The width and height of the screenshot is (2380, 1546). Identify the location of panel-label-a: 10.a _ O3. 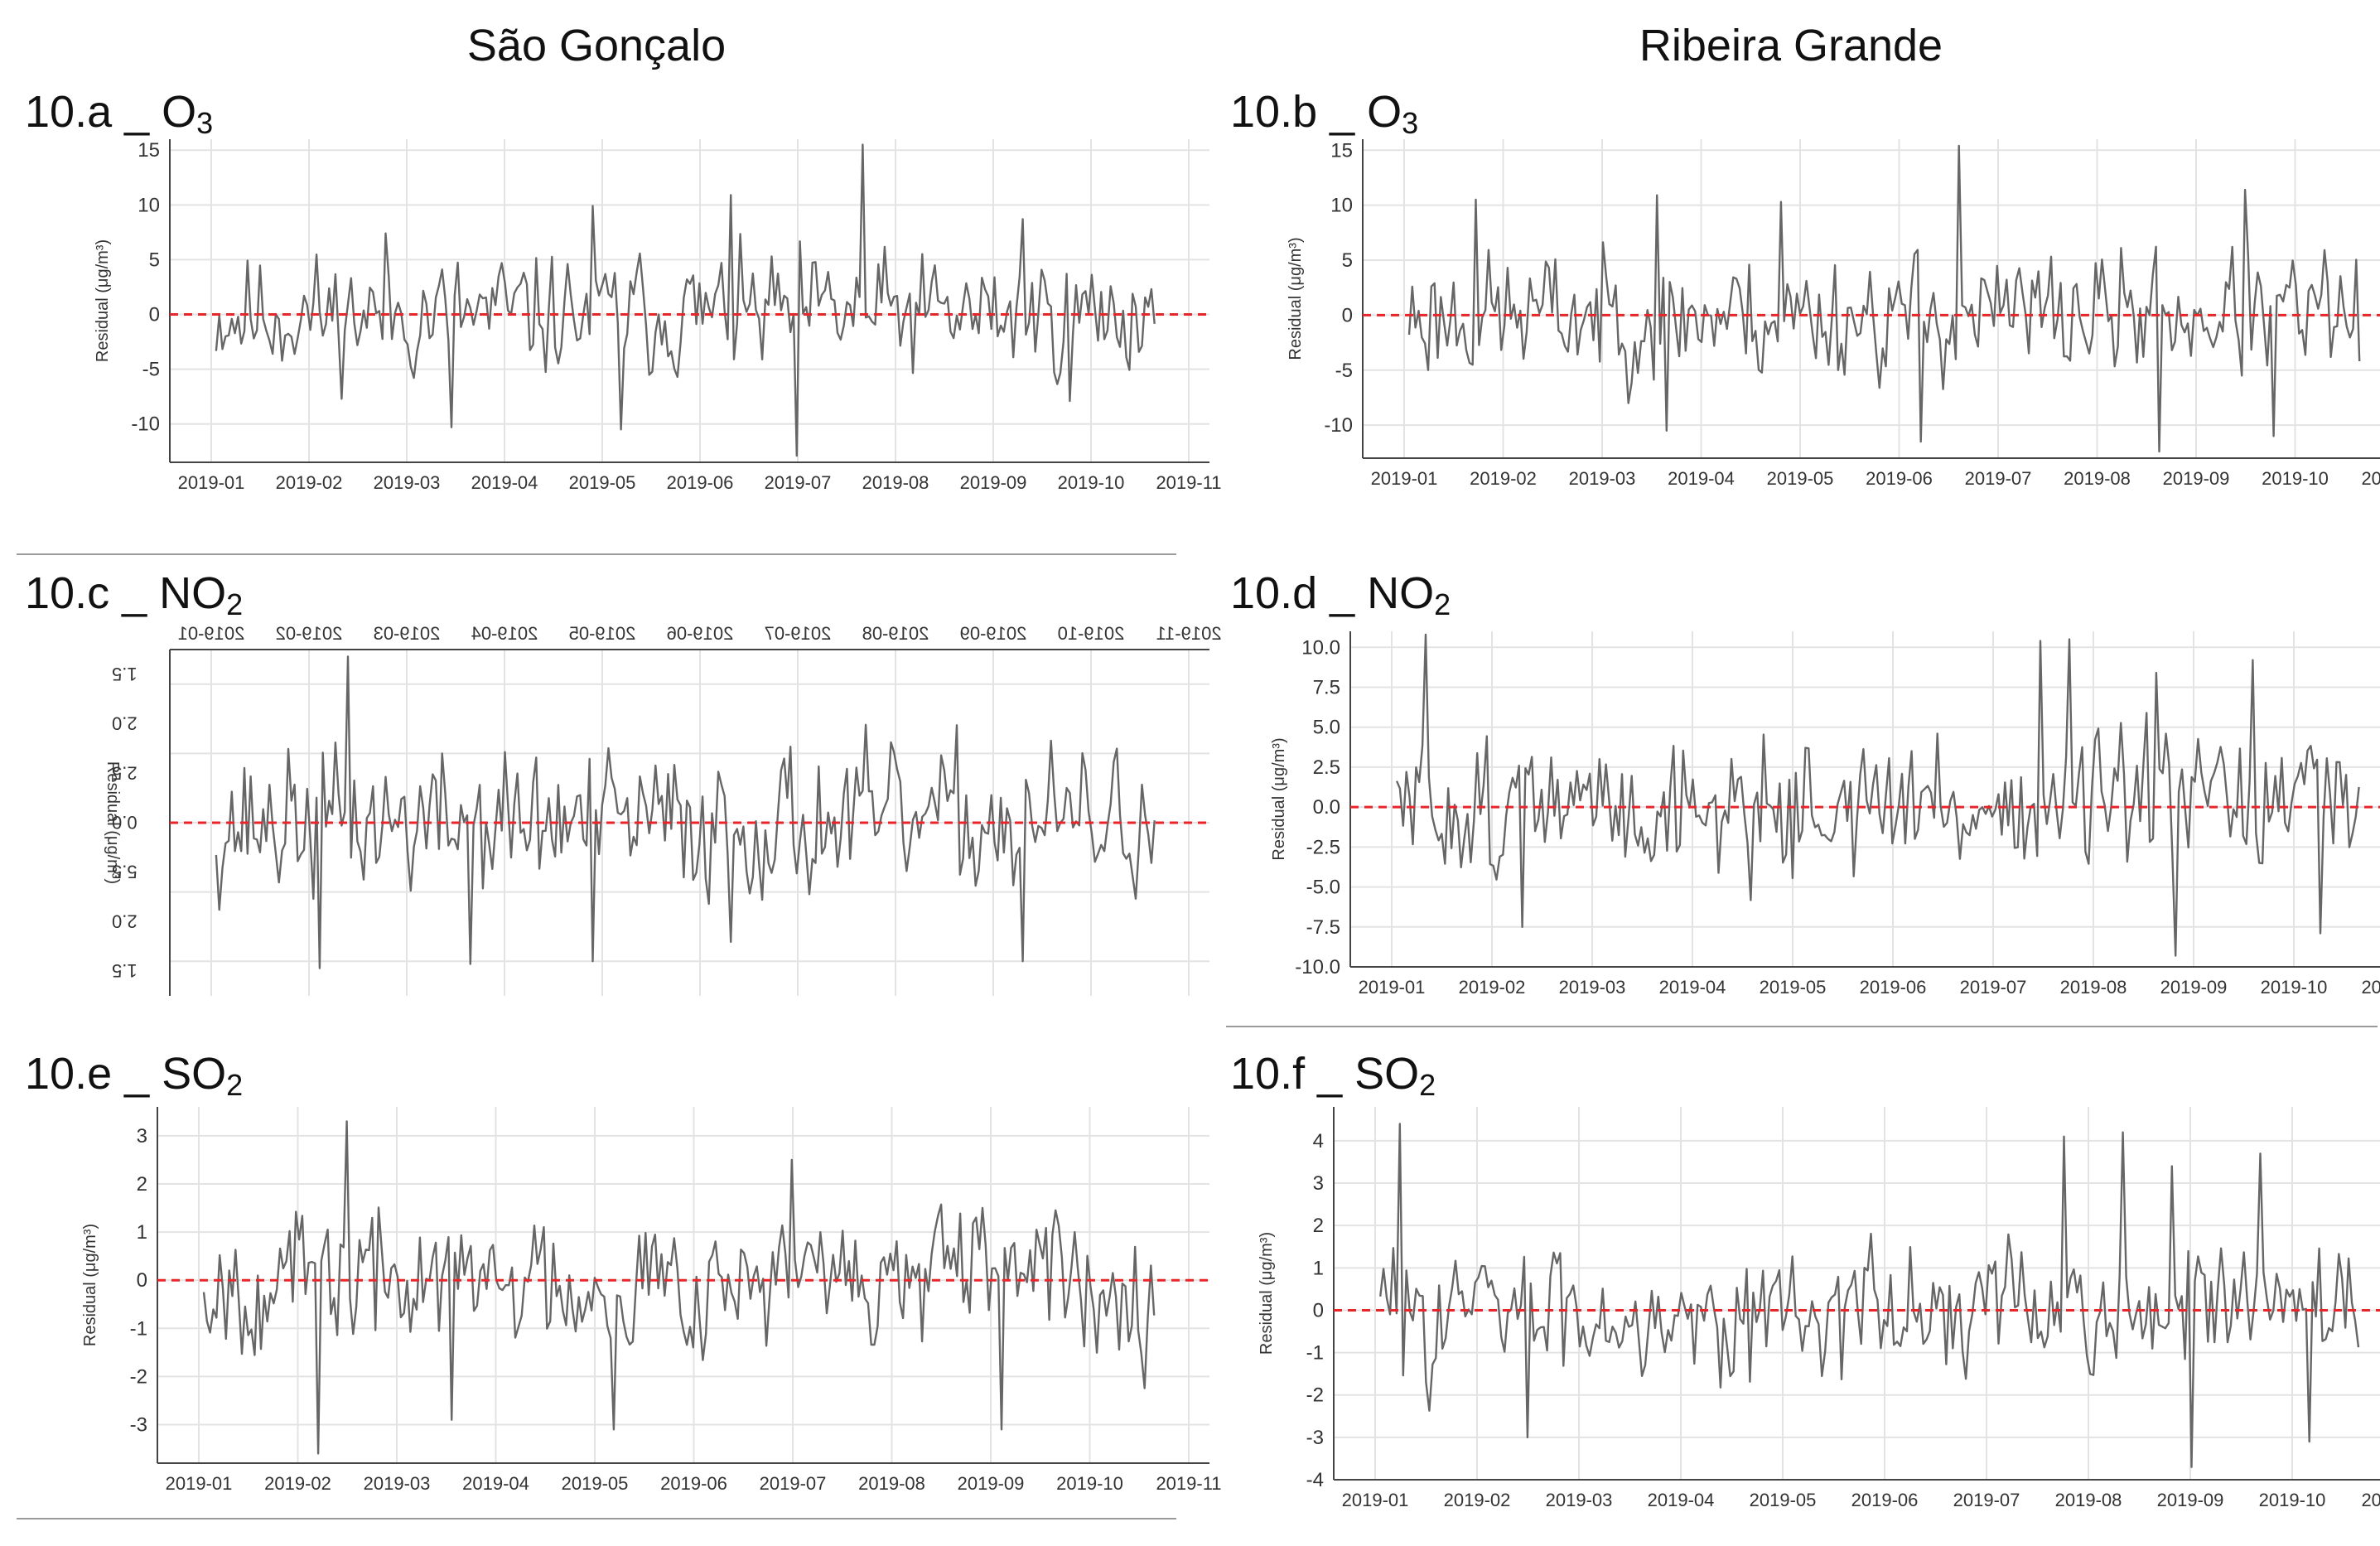
(119, 114).